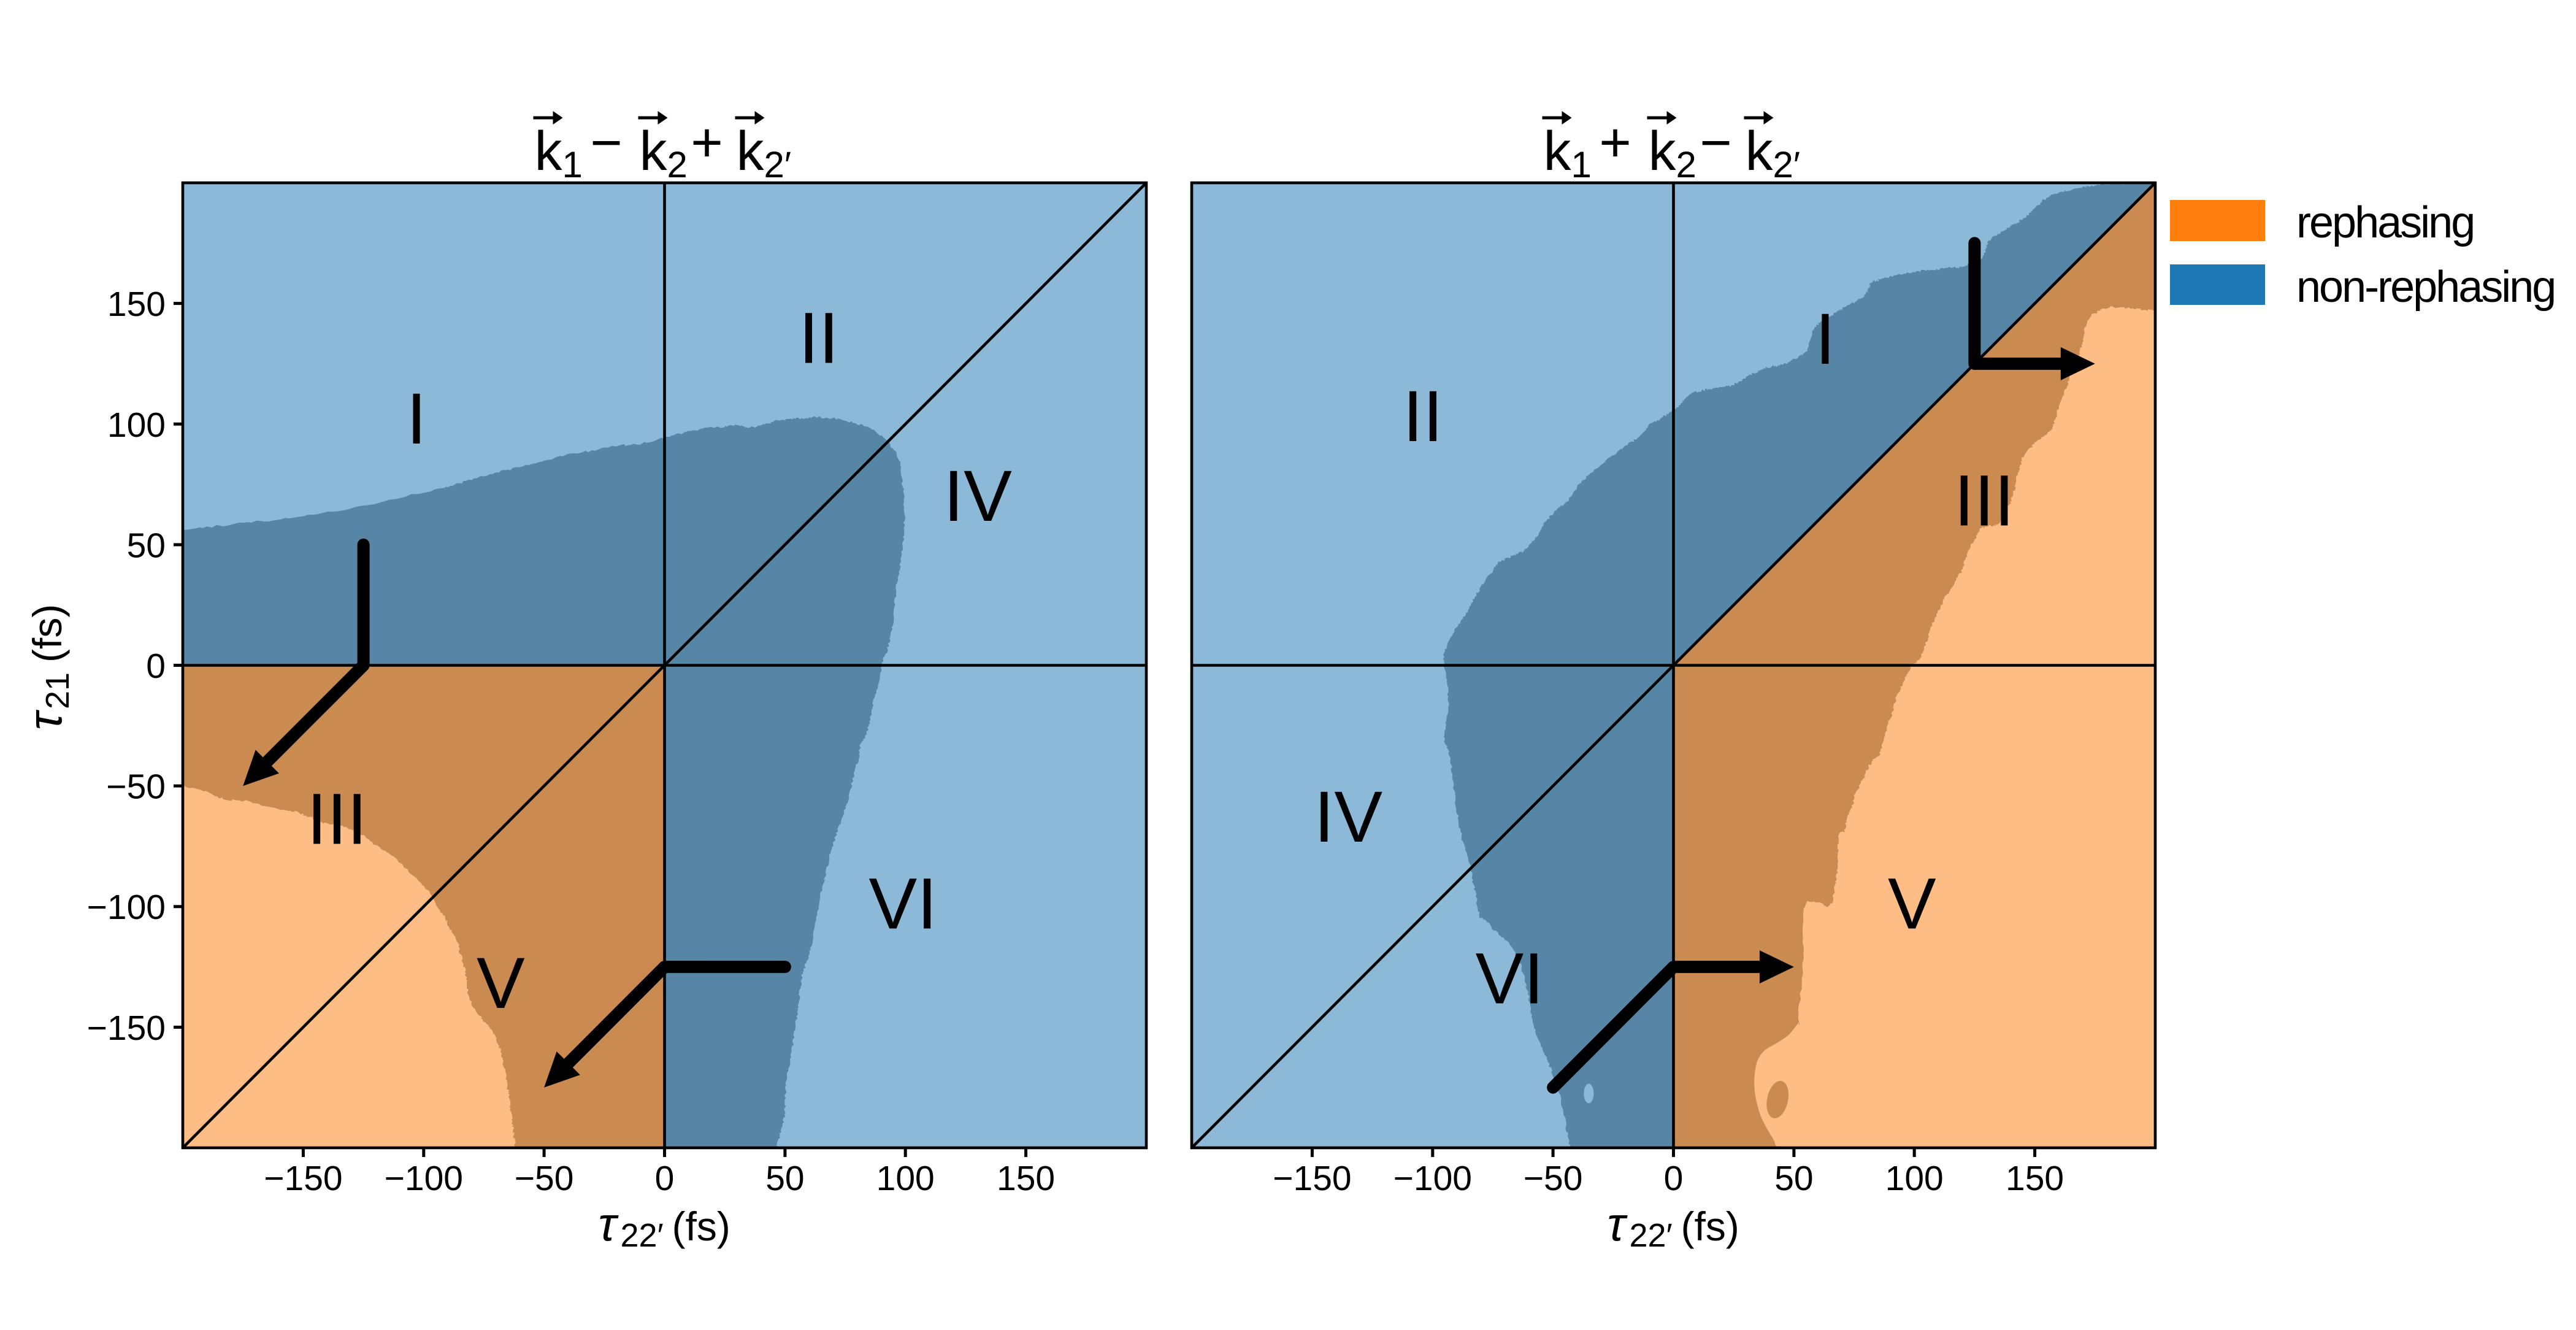 This screenshot has height=1330, width=2576. Describe the element at coordinates (2425, 287) in the screenshot. I see `svg-text: non-rephasing` at that location.